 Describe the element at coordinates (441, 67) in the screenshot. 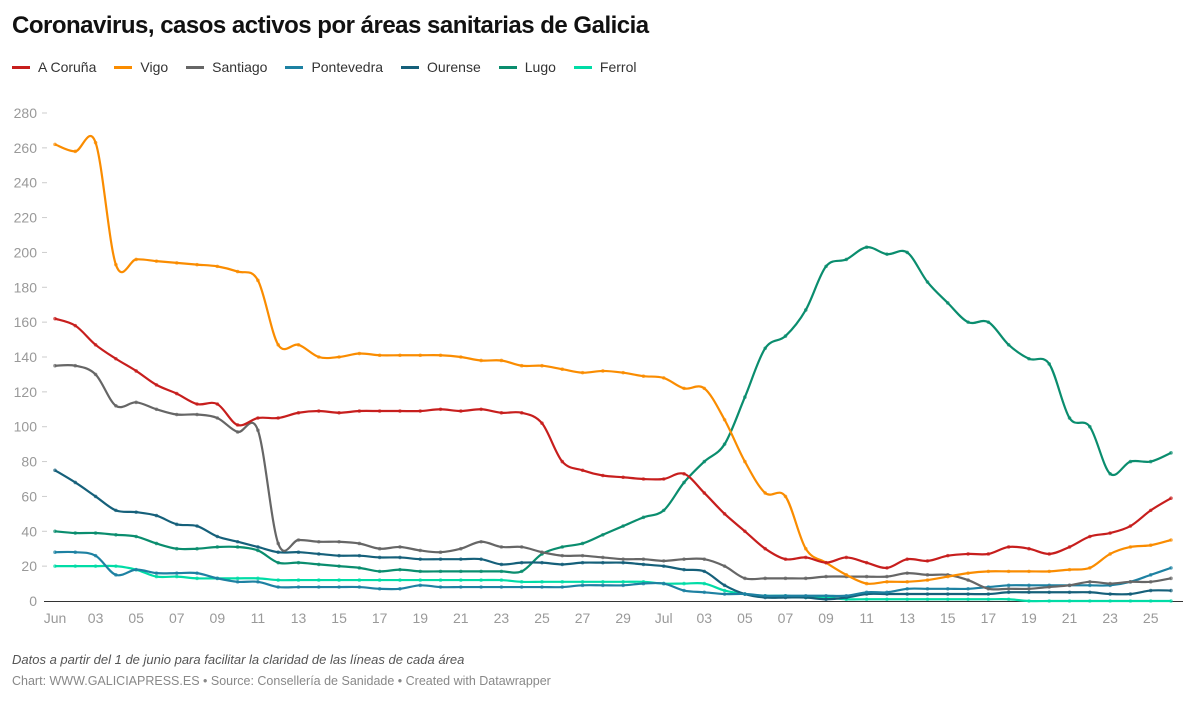

I see `legend-item: Ourense` at that location.